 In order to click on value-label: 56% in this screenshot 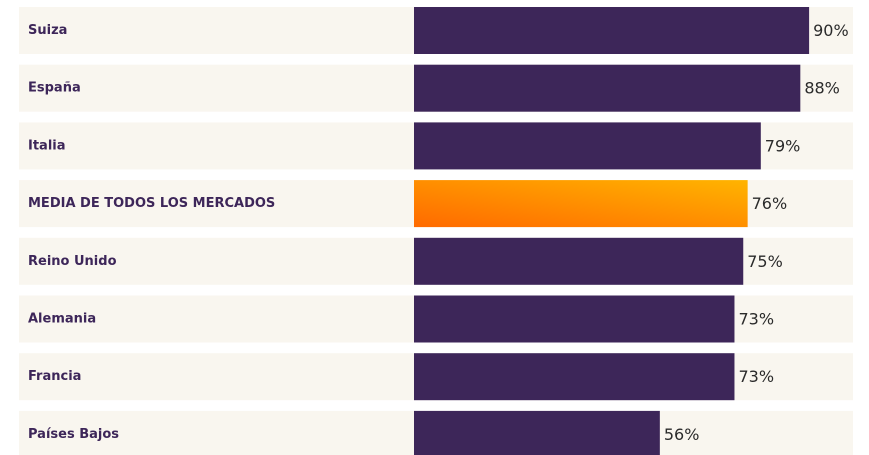, I will do `click(682, 434)`.